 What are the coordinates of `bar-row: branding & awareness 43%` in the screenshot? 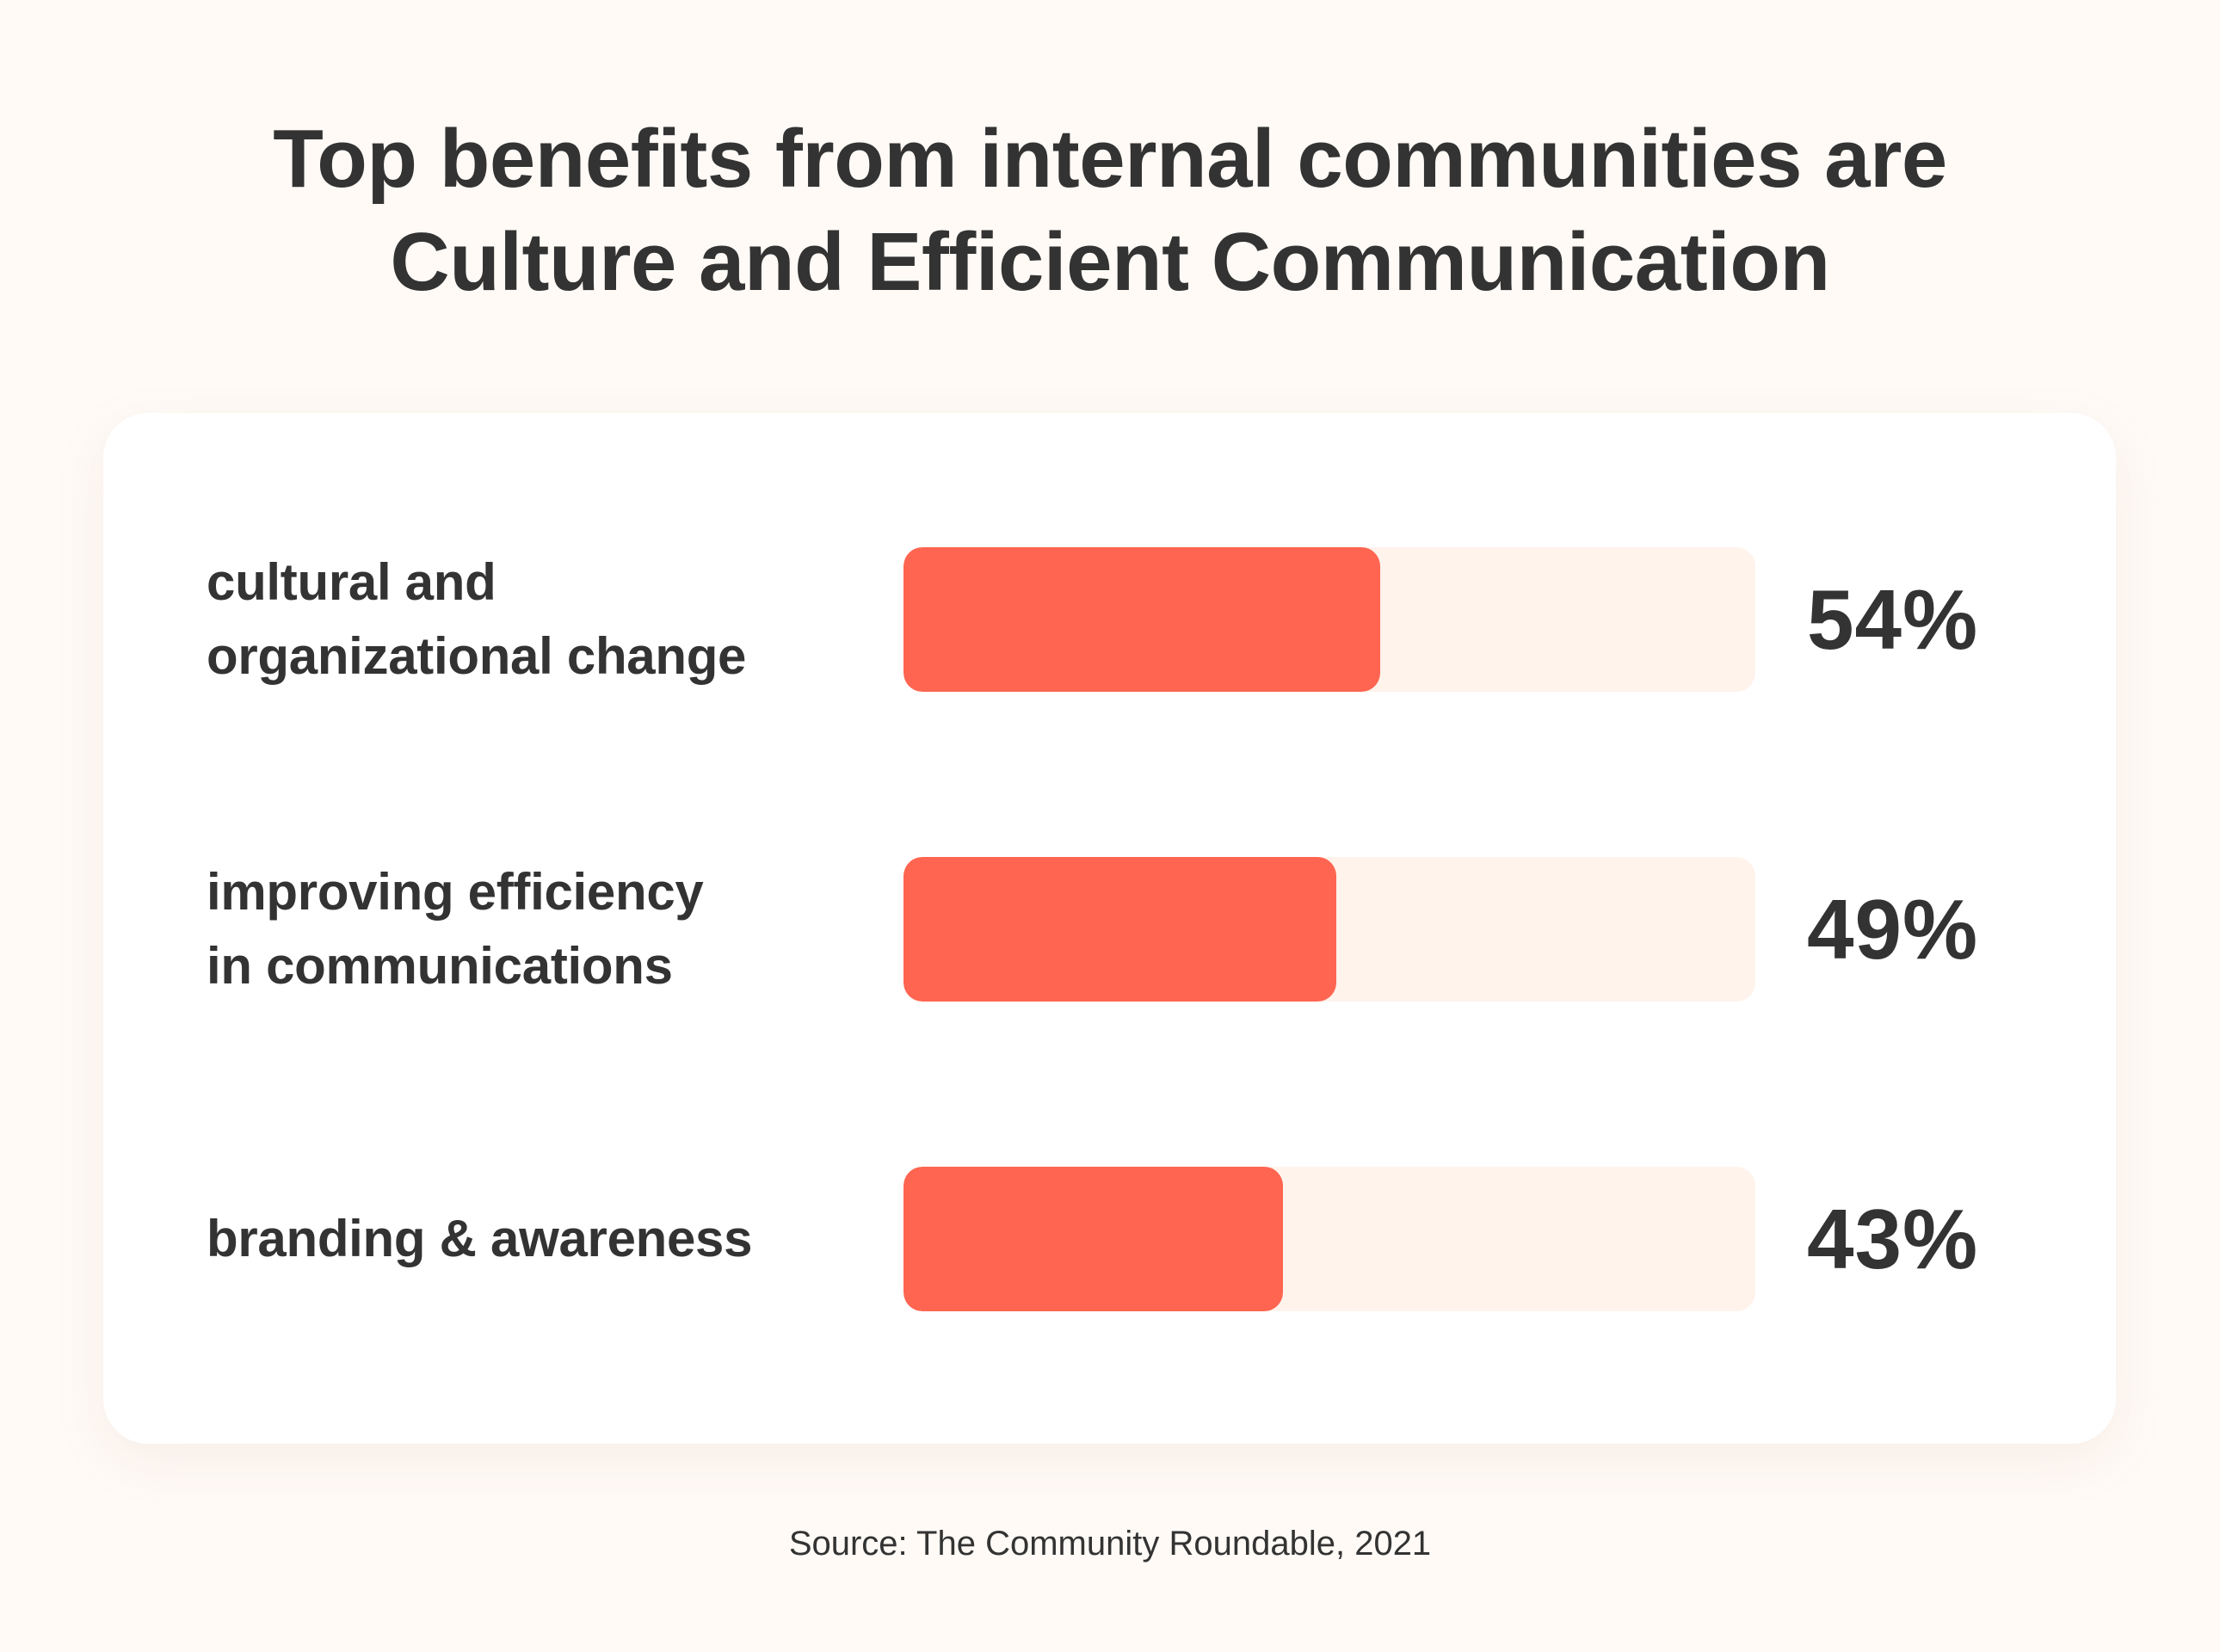 It's located at (1109, 1239).